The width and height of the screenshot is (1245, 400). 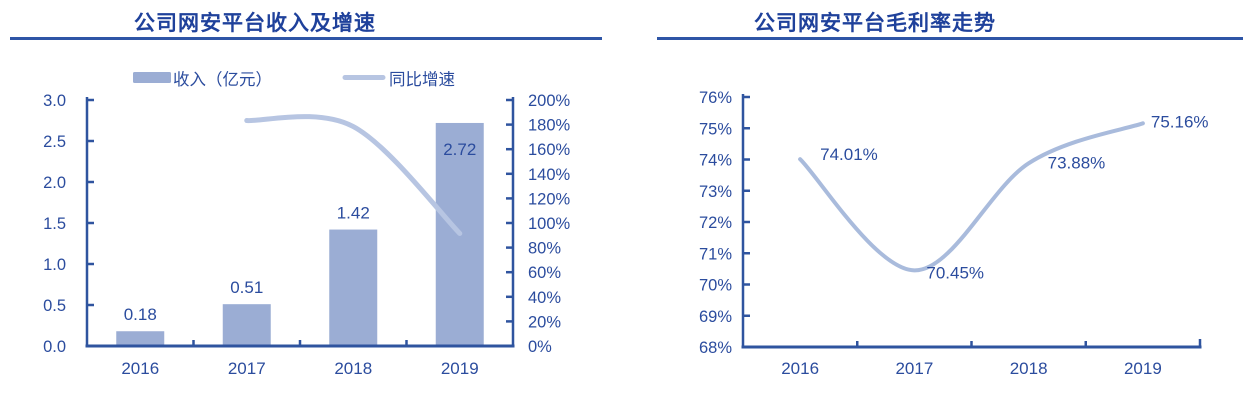 I want to click on bar-2016, so click(x=140, y=338).